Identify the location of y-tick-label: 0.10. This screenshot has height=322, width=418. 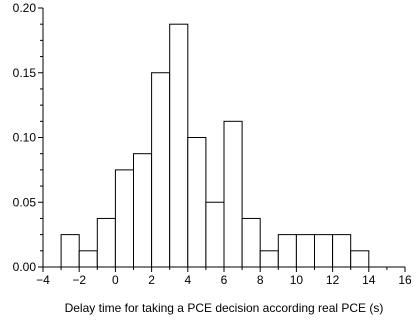
(25, 138).